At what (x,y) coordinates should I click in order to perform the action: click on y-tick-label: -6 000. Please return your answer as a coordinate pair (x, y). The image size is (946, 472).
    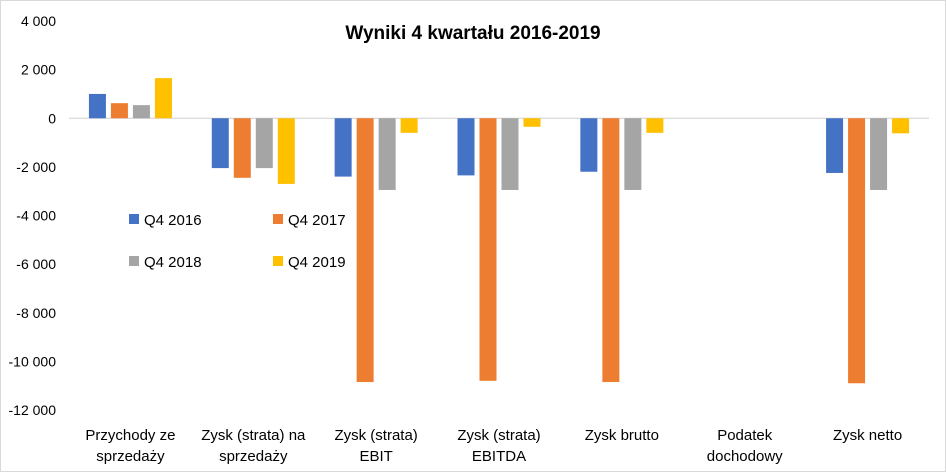
    Looking at the image, I should click on (36, 264).